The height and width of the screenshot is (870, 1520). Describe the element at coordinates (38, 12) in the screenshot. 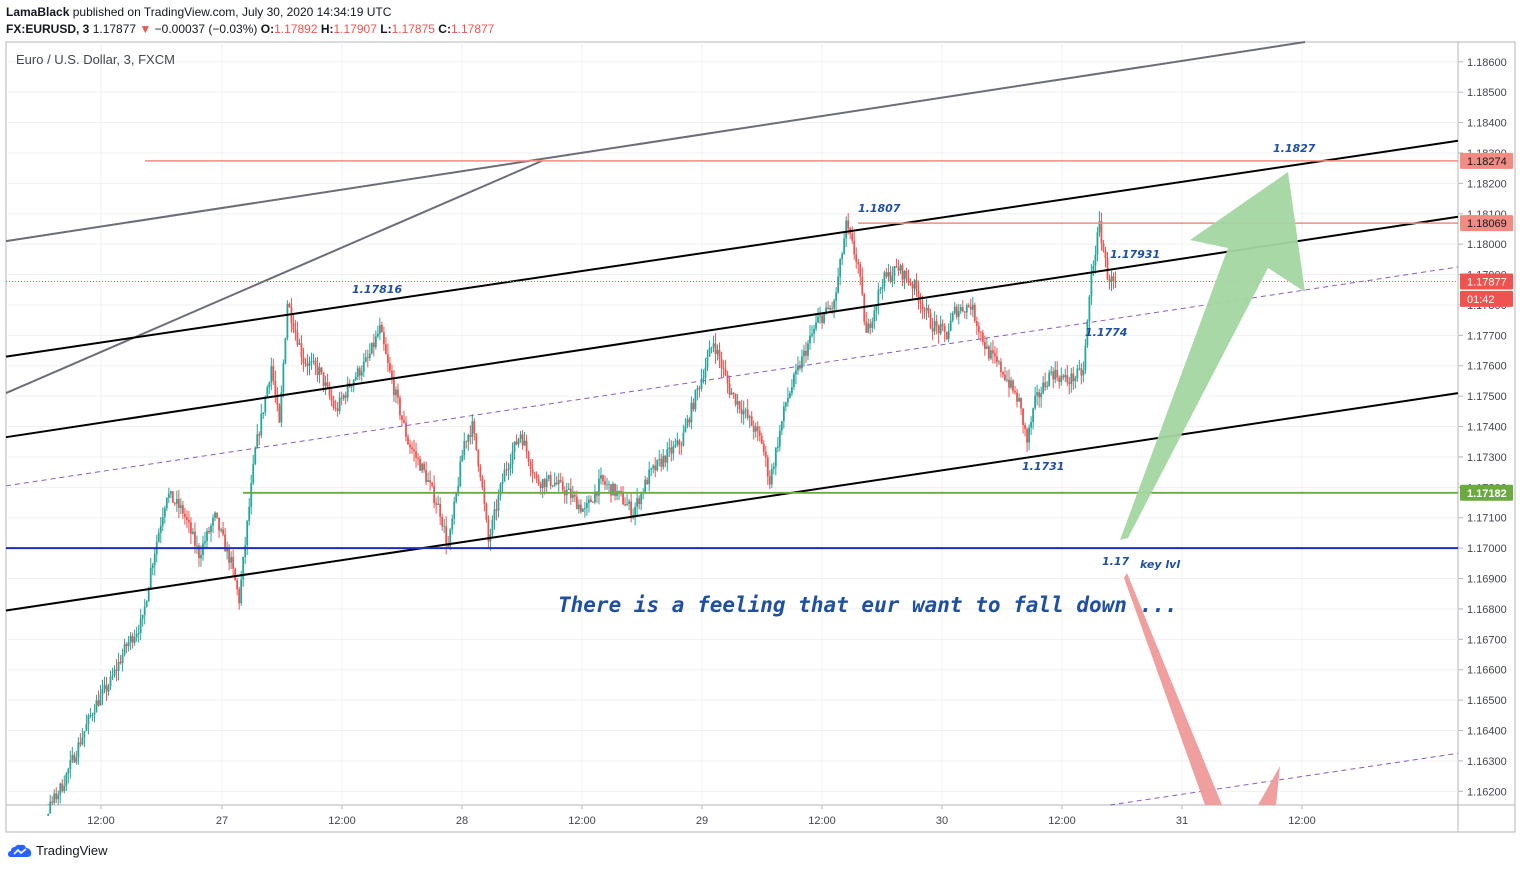

I see `publisher-name: LamaBlack` at that location.